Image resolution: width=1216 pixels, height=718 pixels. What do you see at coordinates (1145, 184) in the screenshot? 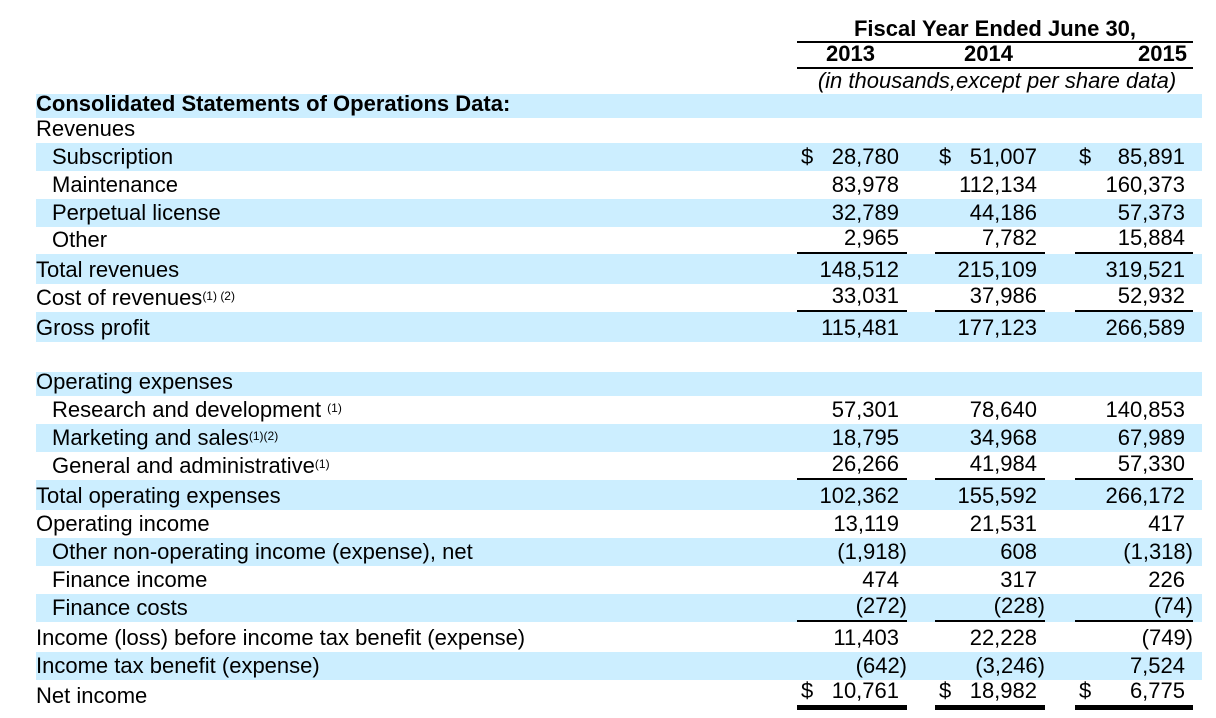
I see `value: 160,373` at bounding box center [1145, 184].